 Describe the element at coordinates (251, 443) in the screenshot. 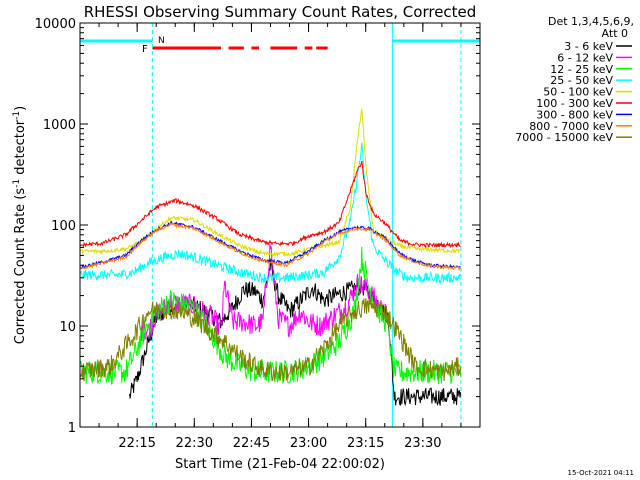

I see `x-tick-label: 22:45` at that location.